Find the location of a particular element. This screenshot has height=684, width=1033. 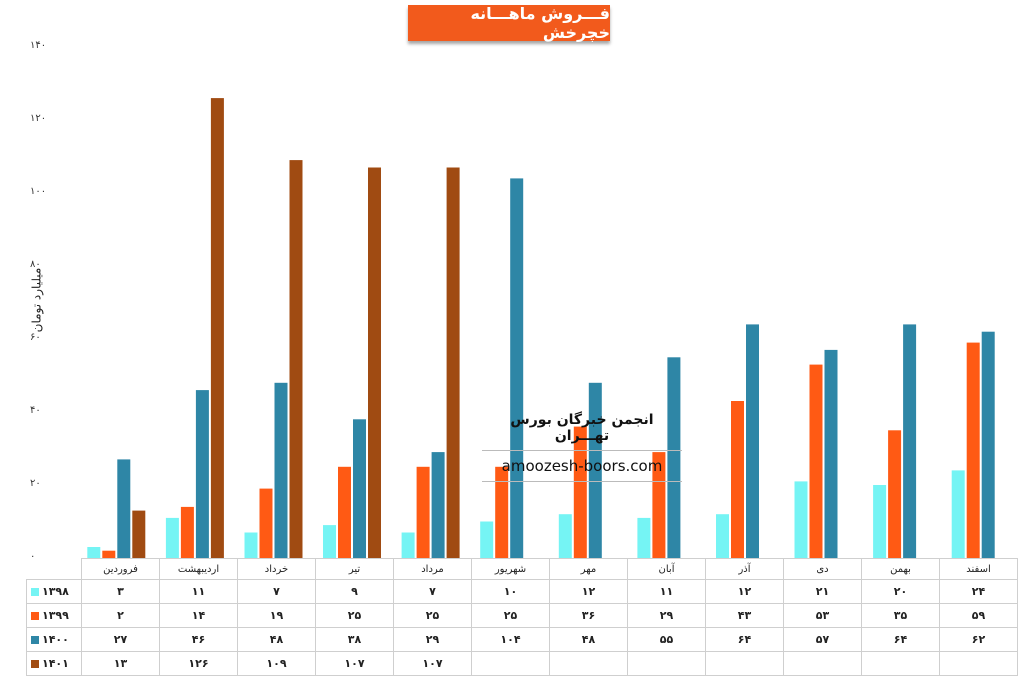

data-label: ۶۴ is located at coordinates (744, 639).